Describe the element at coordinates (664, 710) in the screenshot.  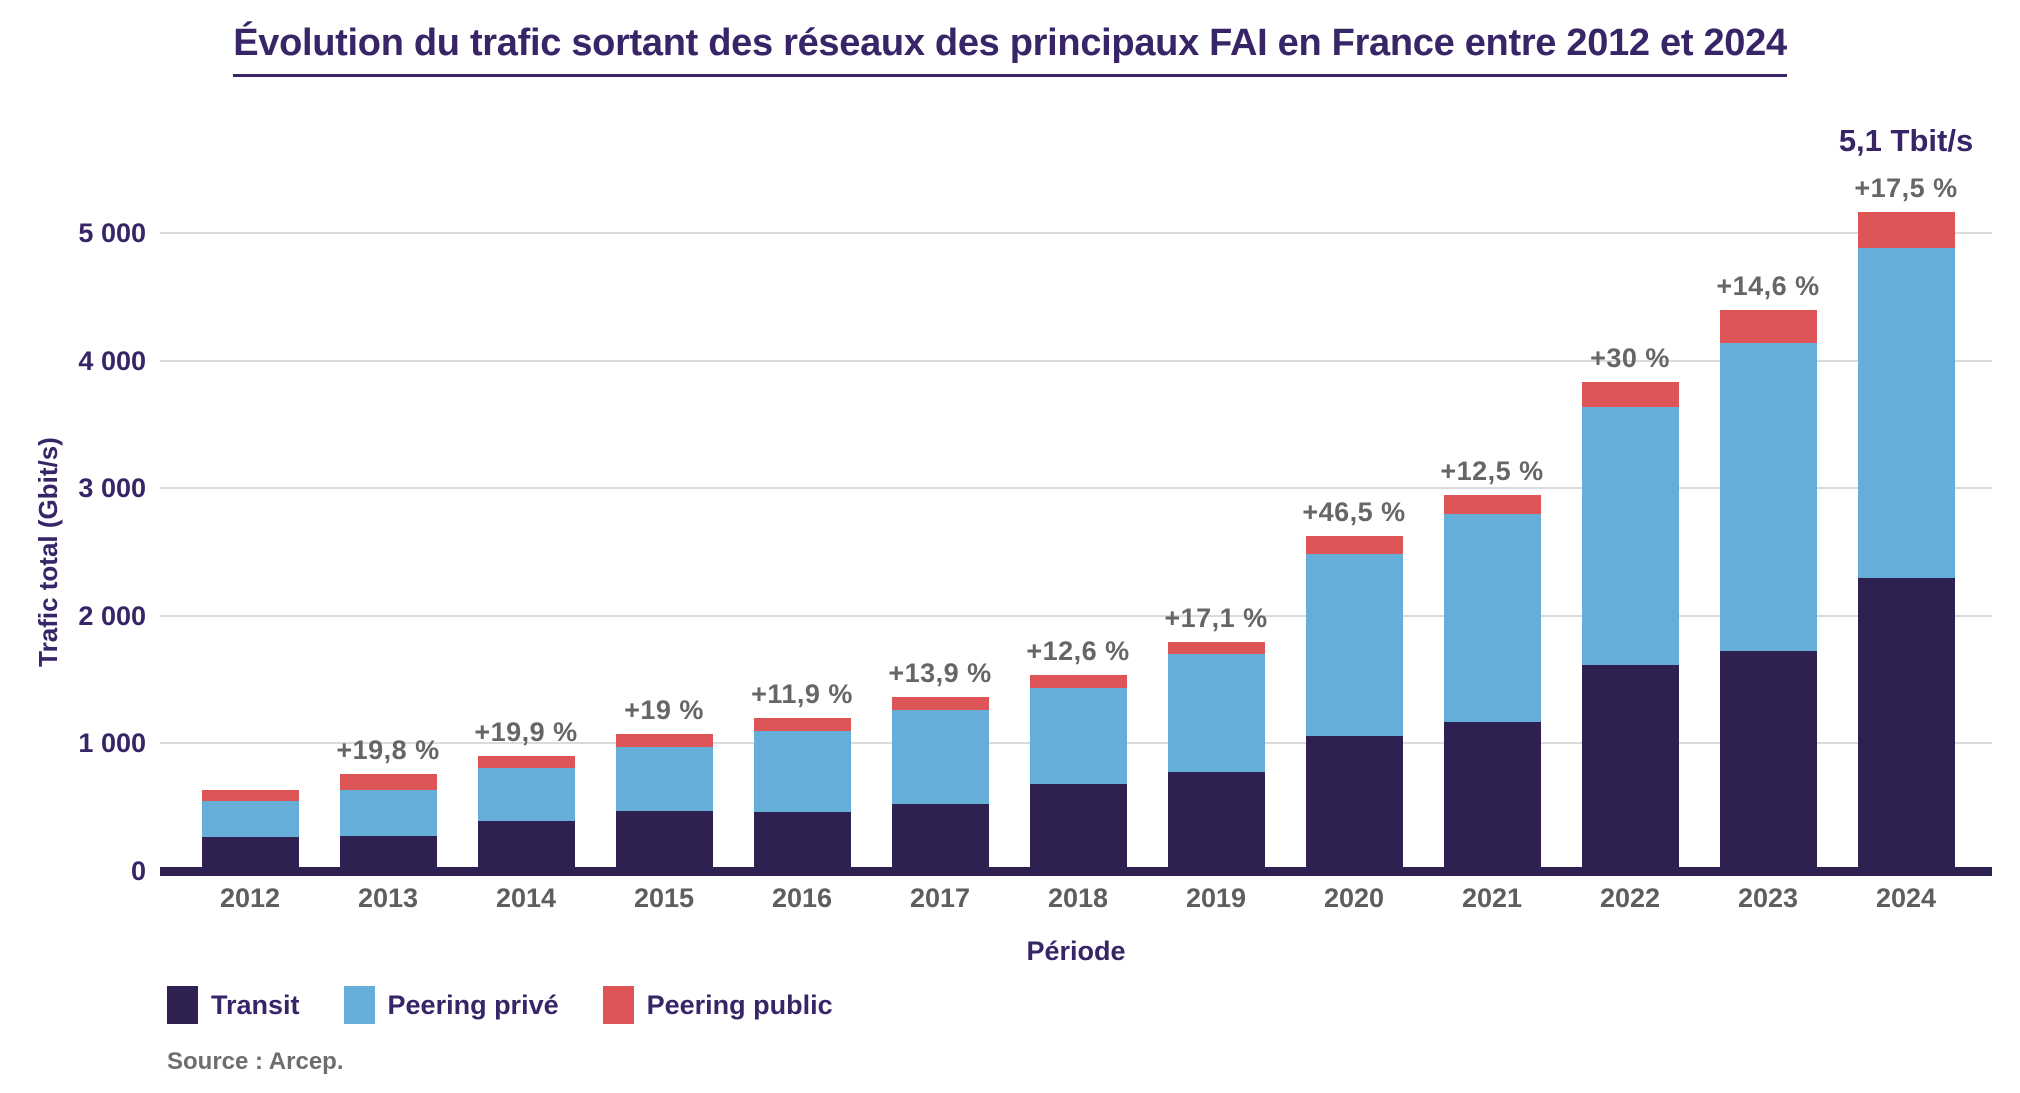
I see `growth-label-2015: +19 %` at that location.